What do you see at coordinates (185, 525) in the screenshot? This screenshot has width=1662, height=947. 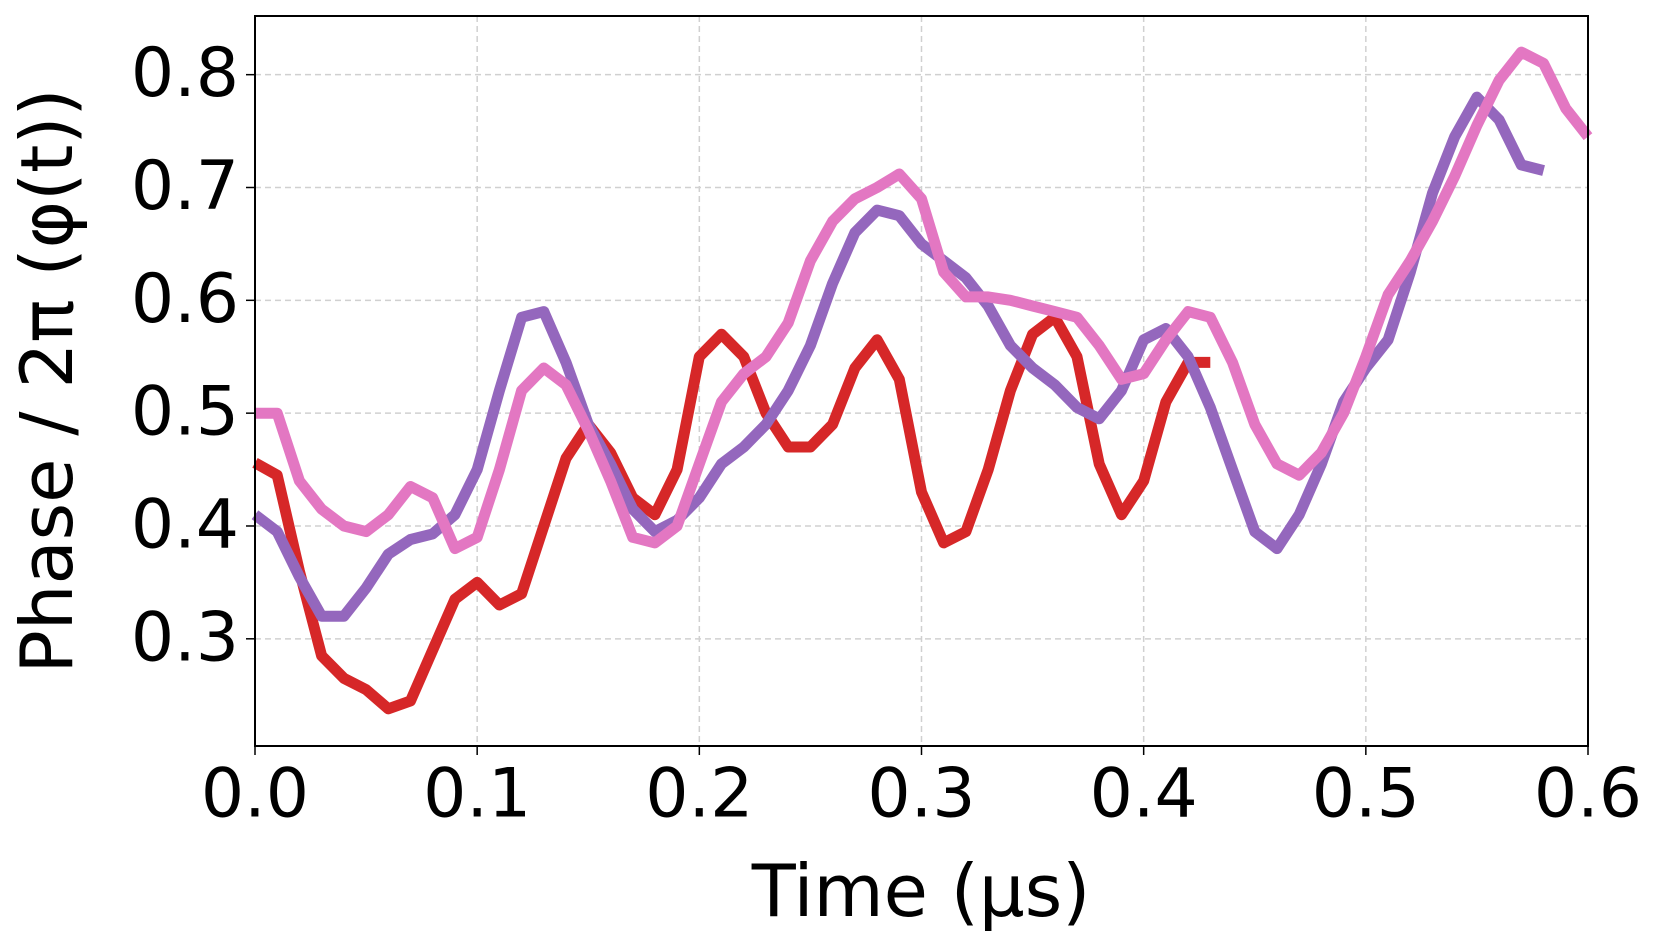 I see `y-tick-label: 0.4` at bounding box center [185, 525].